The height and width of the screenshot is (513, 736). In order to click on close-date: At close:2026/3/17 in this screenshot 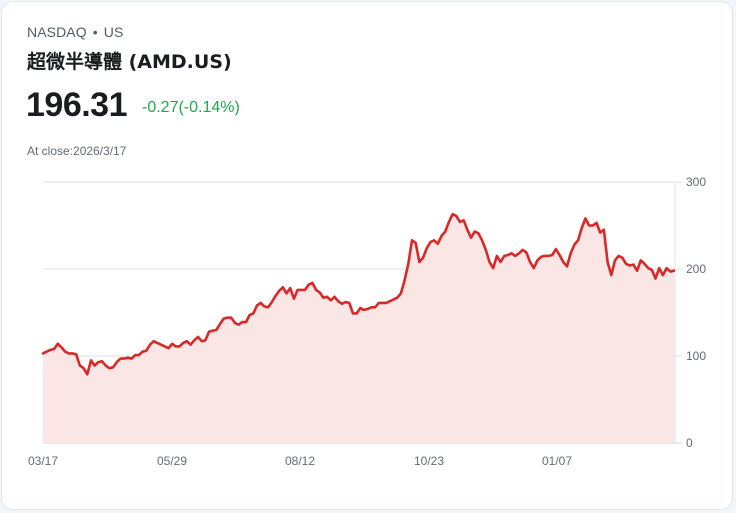, I will do `click(77, 151)`.